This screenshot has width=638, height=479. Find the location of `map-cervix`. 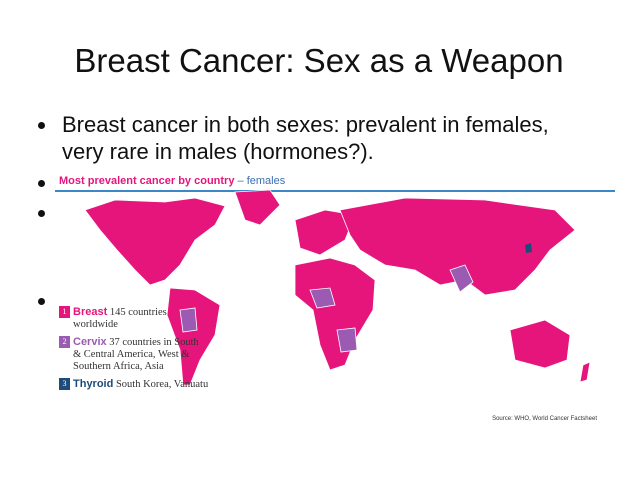

map-cervix is located at coordinates (326, 308).